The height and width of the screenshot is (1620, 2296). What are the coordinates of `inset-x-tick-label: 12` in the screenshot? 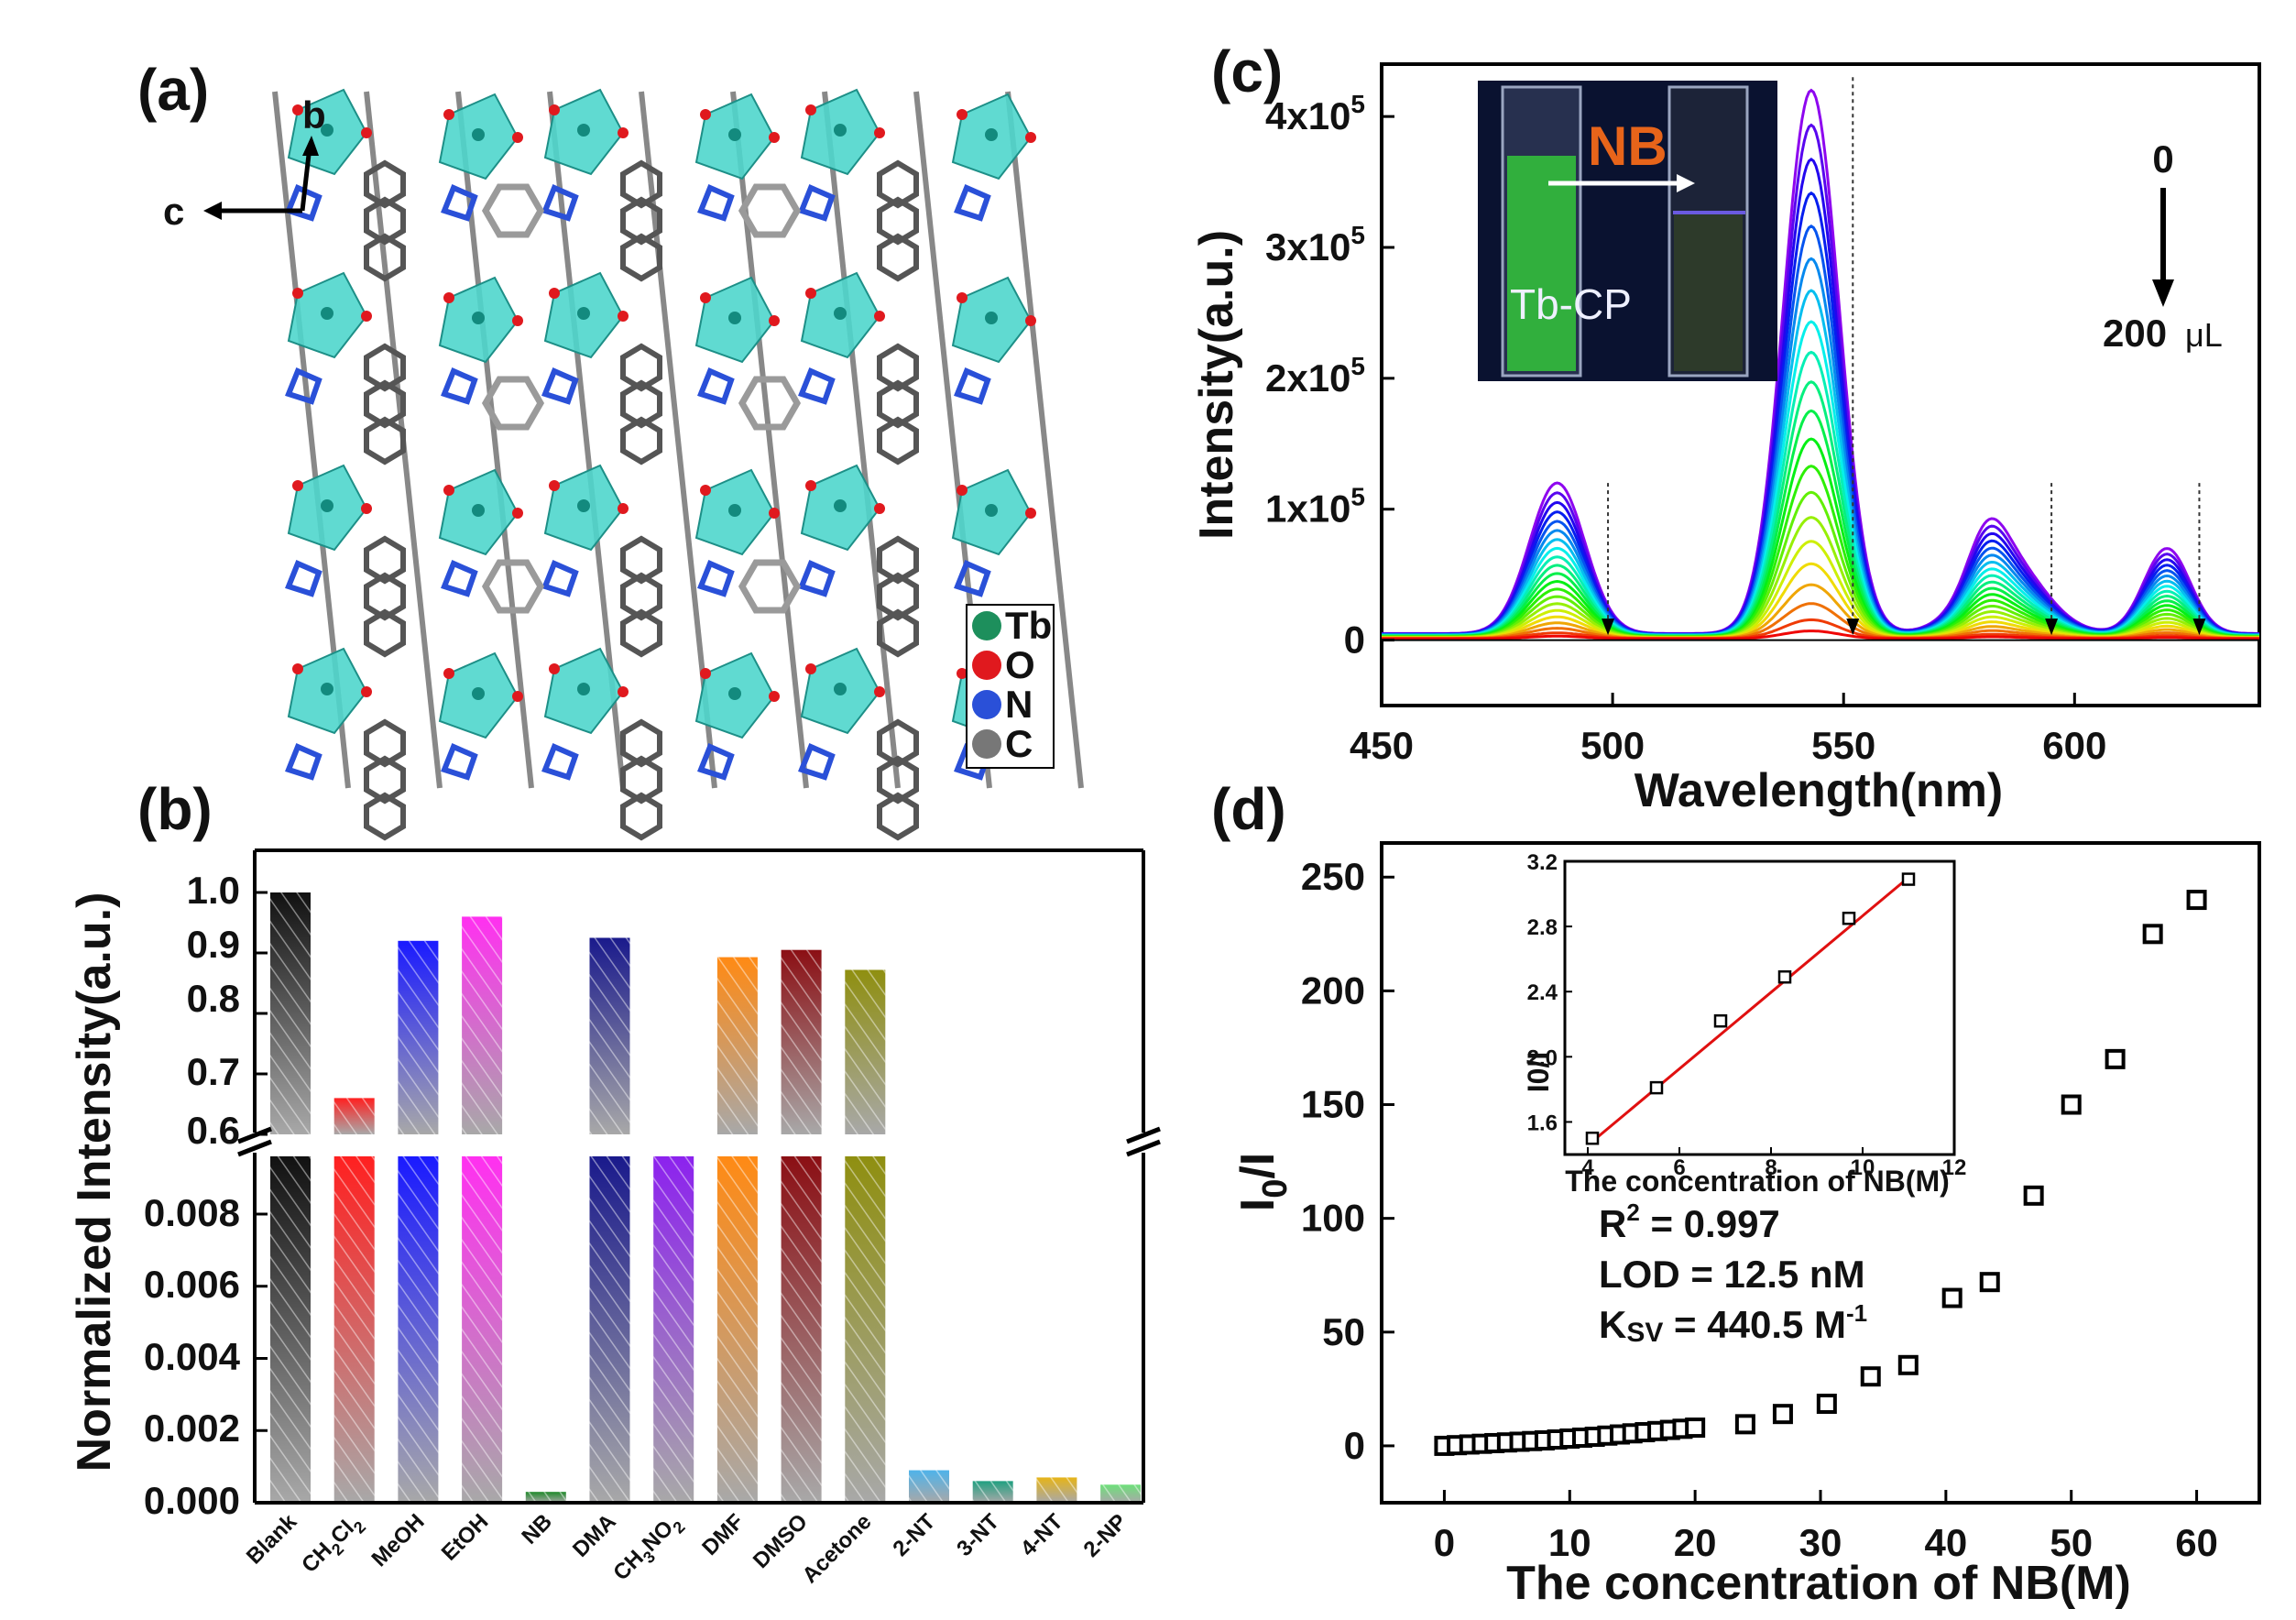 It's located at (1955, 1167).